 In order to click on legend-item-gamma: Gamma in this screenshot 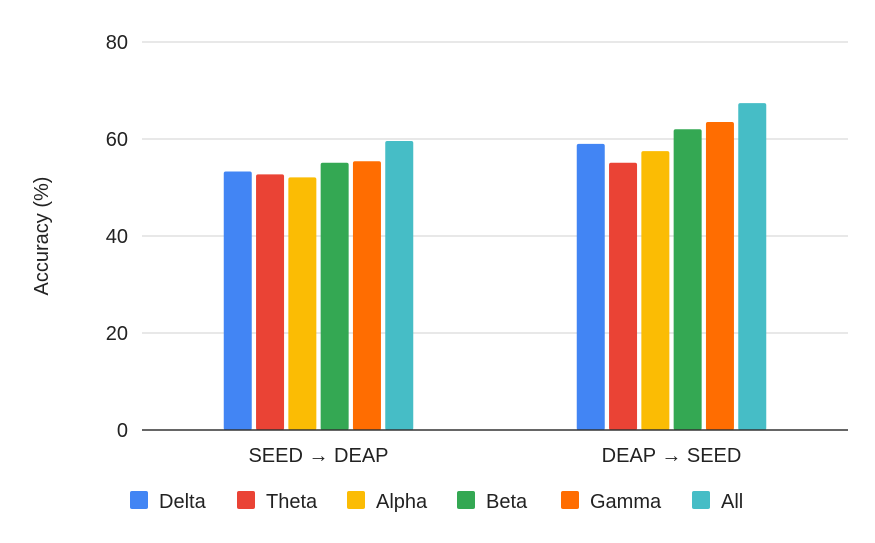, I will do `click(611, 502)`.